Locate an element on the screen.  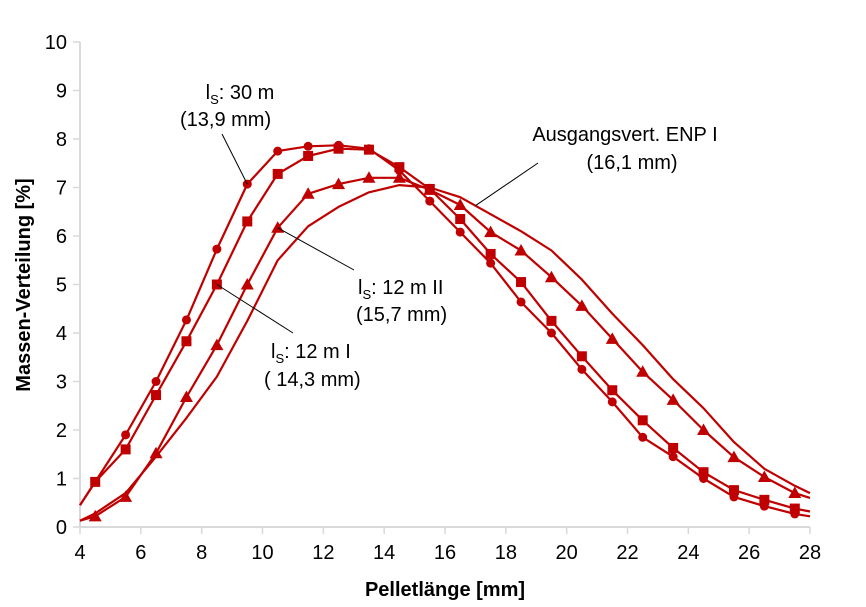
y-tick-label: 3 is located at coordinates (61, 383).